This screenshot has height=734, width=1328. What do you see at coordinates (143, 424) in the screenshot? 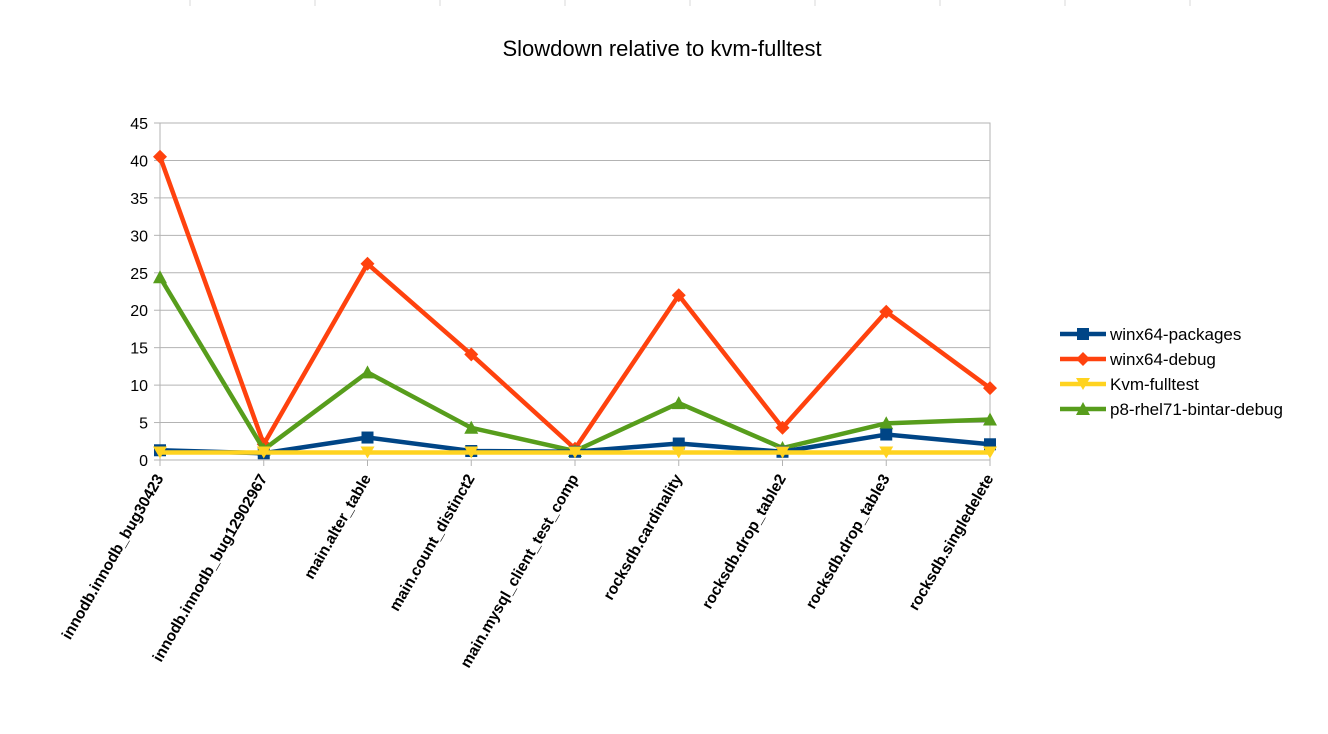
I see `y-tick-label: 5` at bounding box center [143, 424].